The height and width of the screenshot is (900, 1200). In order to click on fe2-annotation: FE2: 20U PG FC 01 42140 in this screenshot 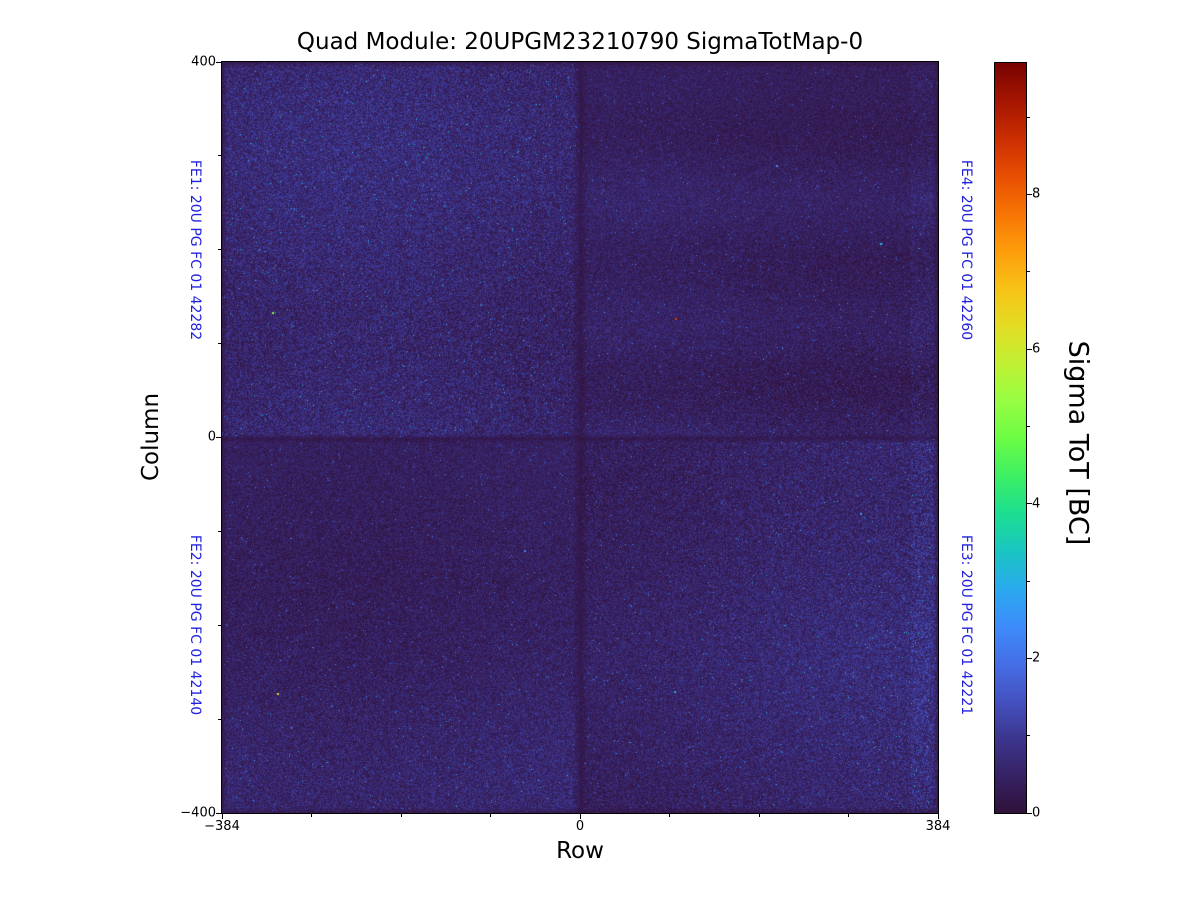, I will do `click(195, 625)`.